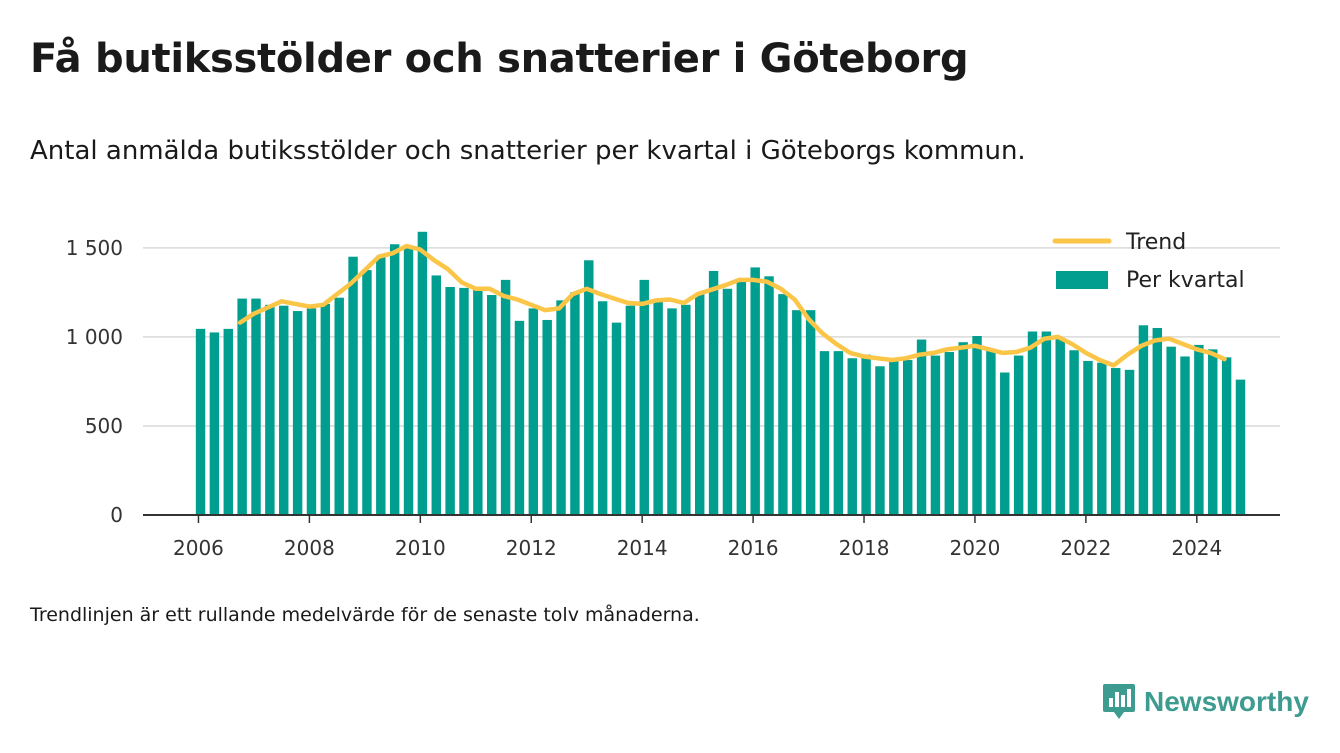 The width and height of the screenshot is (1340, 753). What do you see at coordinates (94, 248) in the screenshot?
I see `y-tick-label: 1 500` at bounding box center [94, 248].